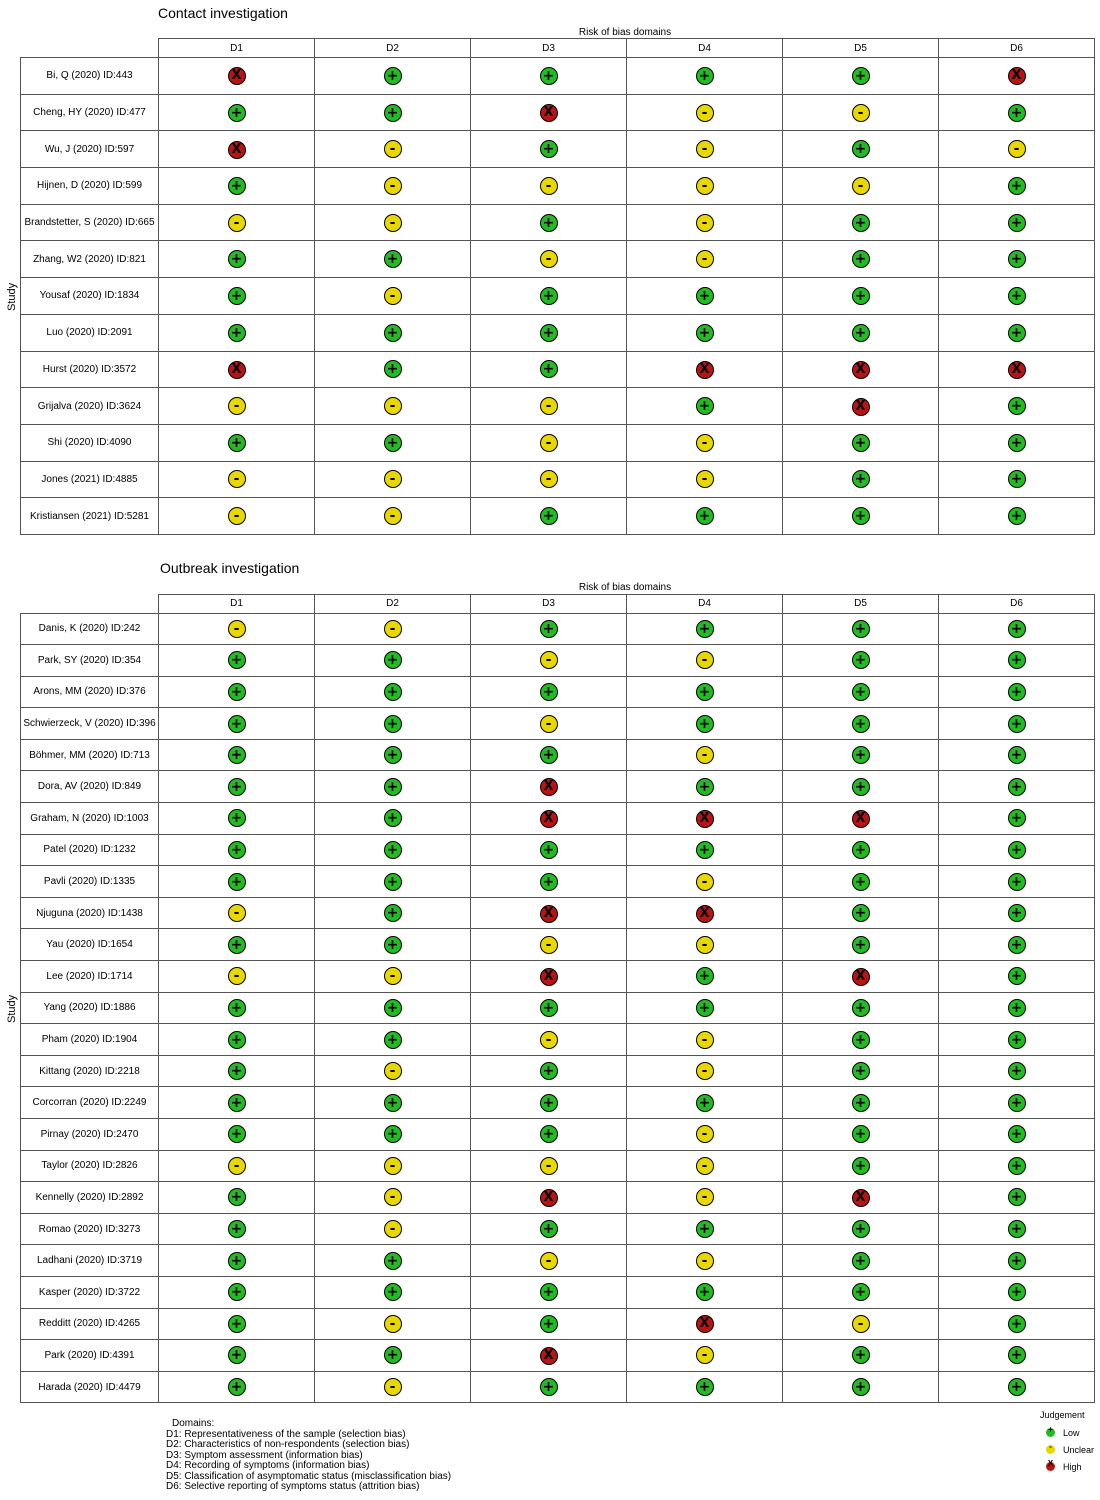 The width and height of the screenshot is (1100, 1500). I want to click on domain-column-header-d4: D4, so click(704, 604).